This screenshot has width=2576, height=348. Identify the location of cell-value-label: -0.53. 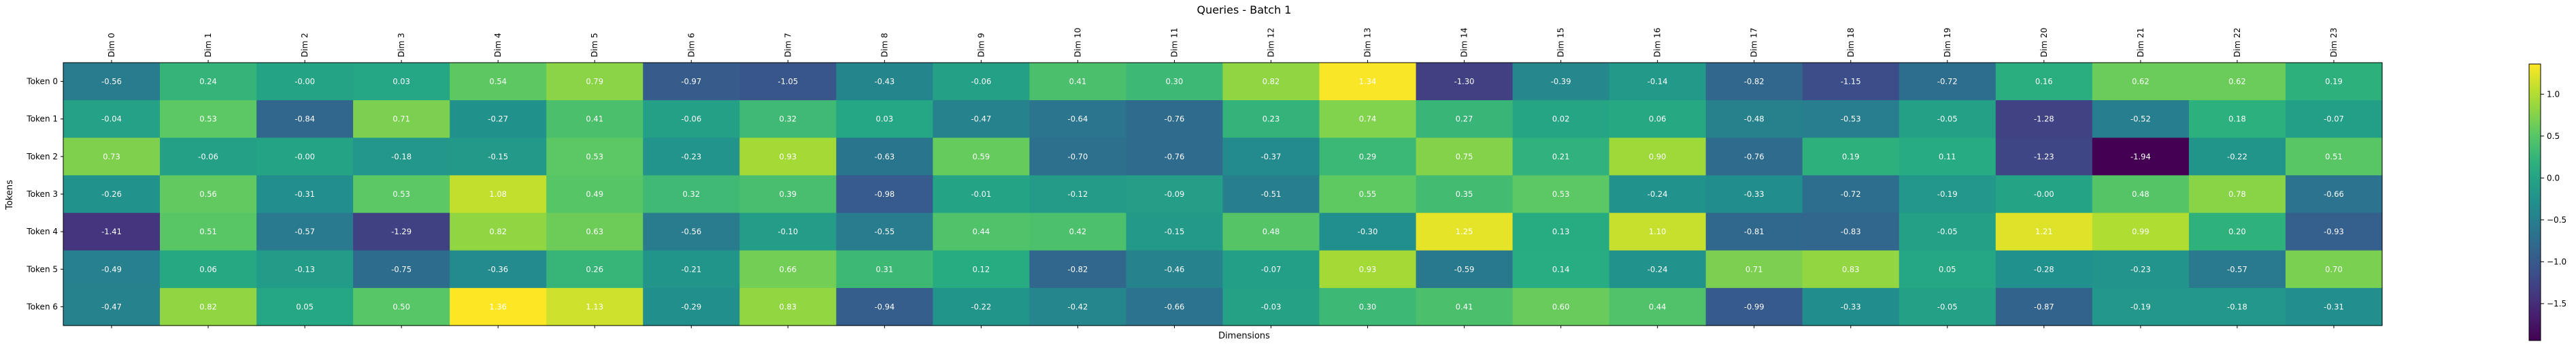
(1851, 119).